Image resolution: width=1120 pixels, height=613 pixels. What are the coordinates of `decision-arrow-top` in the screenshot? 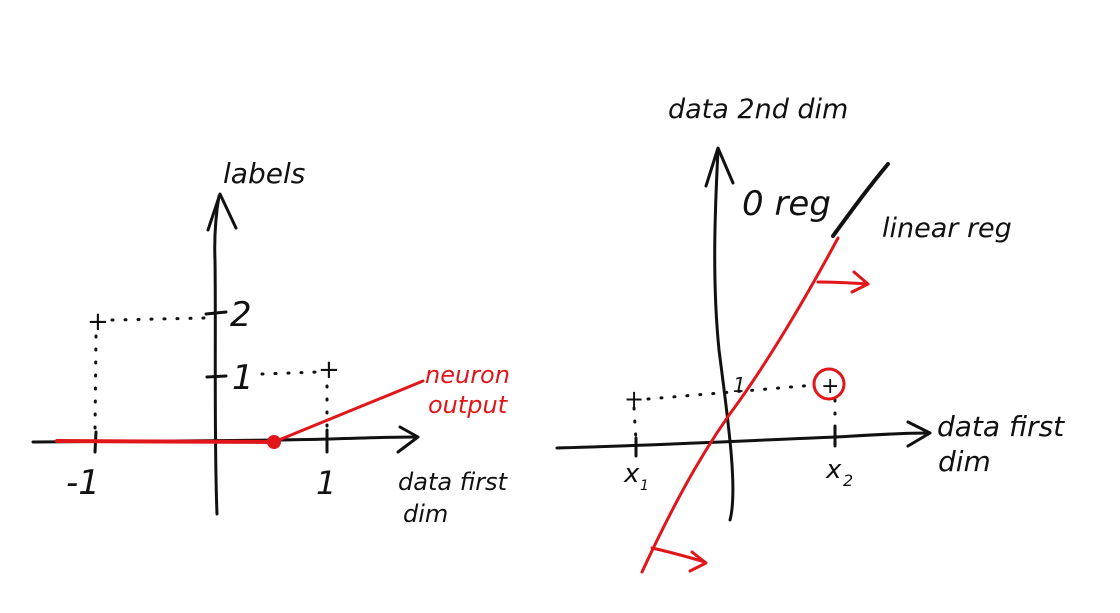 It's located at (843, 282).